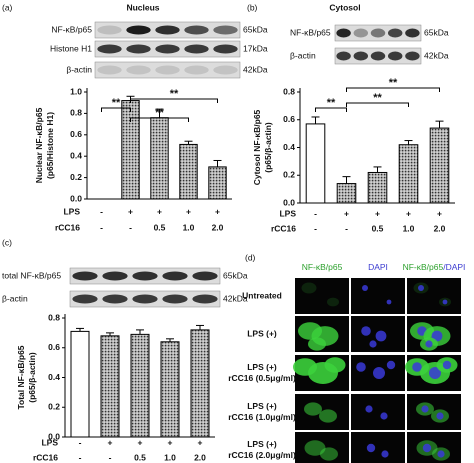 The width and height of the screenshot is (474, 463). Describe the element at coordinates (76, 91) in the screenshot. I see `y-tick-label: 1.0` at that location.